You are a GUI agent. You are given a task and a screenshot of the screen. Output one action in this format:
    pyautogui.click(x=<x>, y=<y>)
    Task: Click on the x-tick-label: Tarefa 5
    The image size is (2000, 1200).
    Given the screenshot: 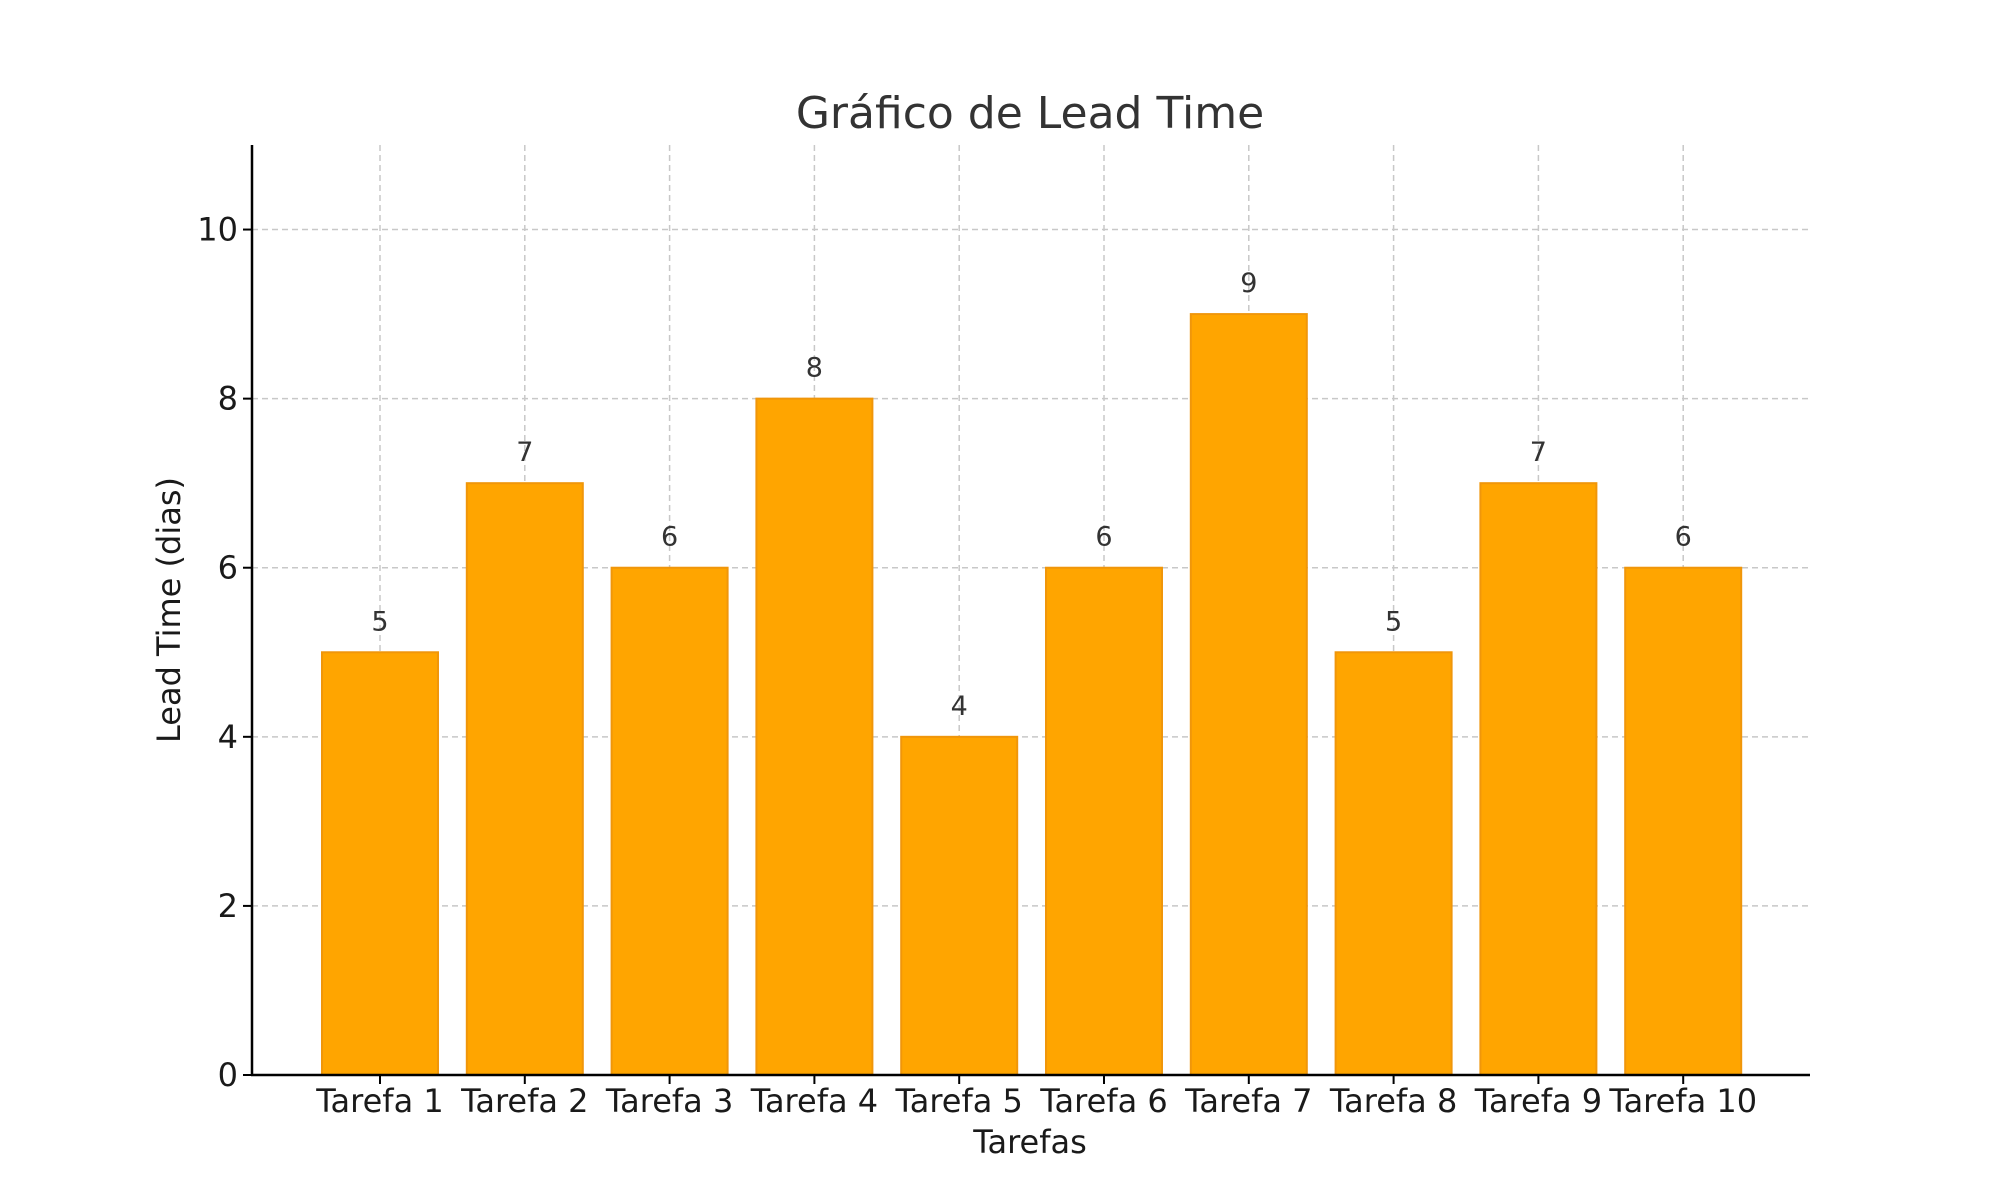 What is the action you would take?
    pyautogui.click(x=958, y=1101)
    